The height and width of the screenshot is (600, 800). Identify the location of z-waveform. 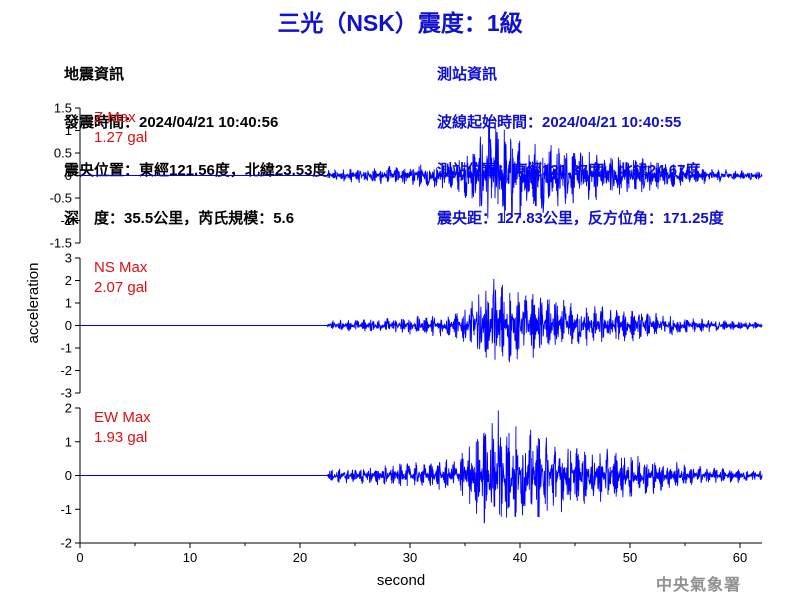
(421, 170).